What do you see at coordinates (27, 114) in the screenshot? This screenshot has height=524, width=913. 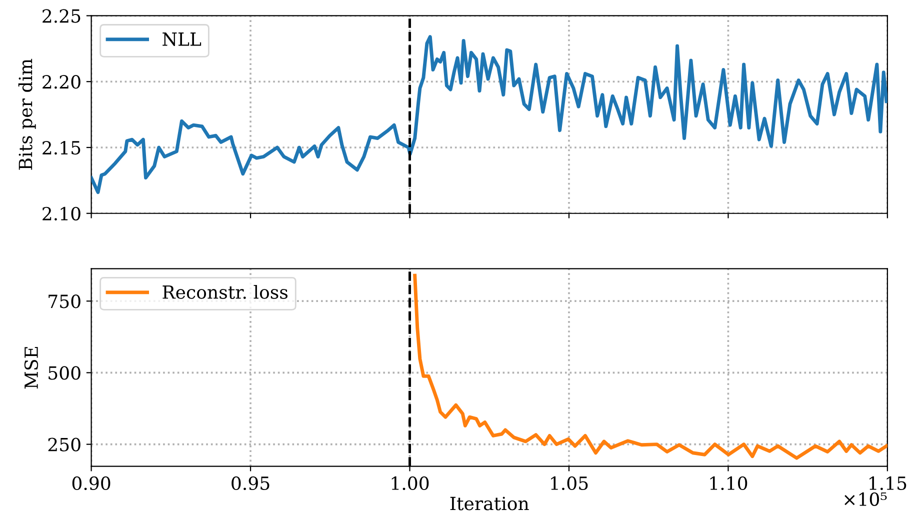 I see `y-axis-title: Bits per dim` at bounding box center [27, 114].